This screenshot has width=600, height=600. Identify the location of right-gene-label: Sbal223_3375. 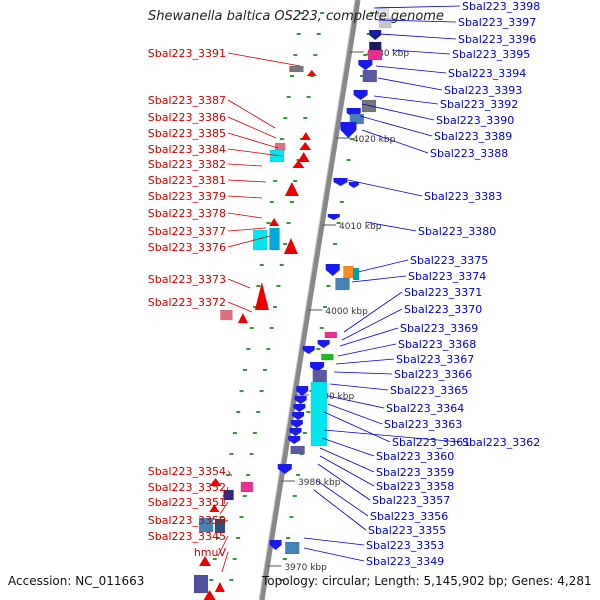
(449, 260).